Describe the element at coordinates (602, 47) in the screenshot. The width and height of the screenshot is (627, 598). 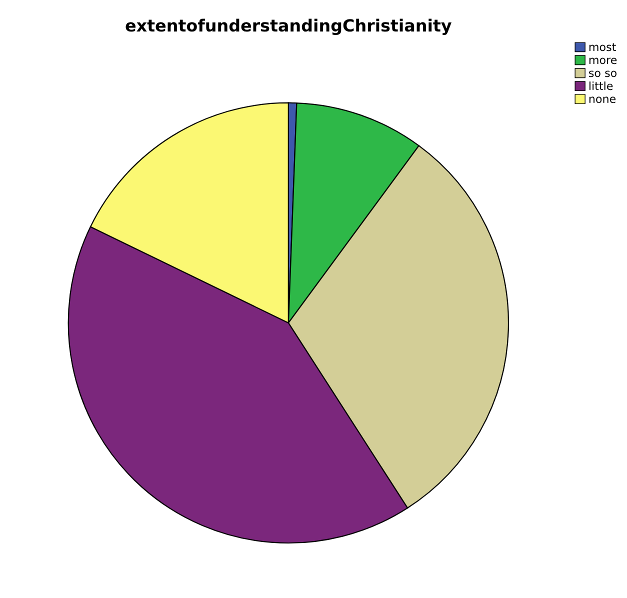
I see `legend-label: most` at that location.